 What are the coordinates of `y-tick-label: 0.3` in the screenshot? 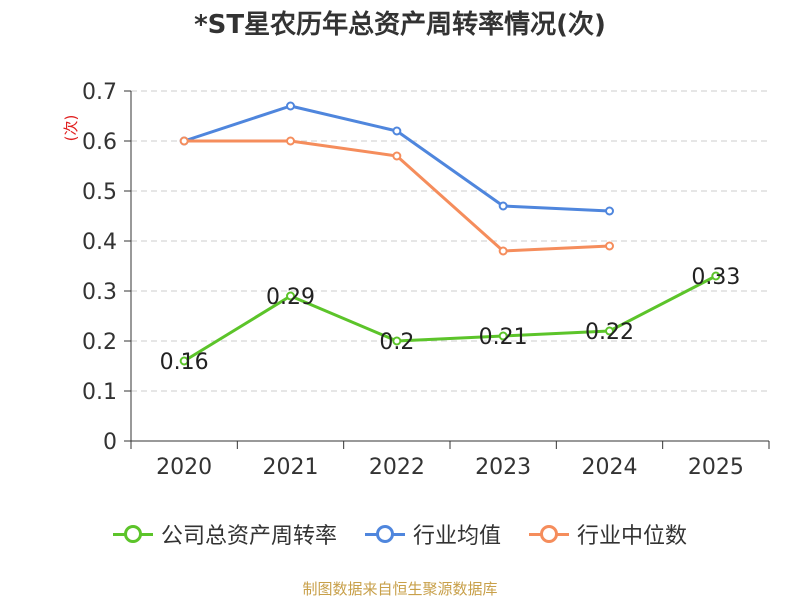 It's located at (99, 292).